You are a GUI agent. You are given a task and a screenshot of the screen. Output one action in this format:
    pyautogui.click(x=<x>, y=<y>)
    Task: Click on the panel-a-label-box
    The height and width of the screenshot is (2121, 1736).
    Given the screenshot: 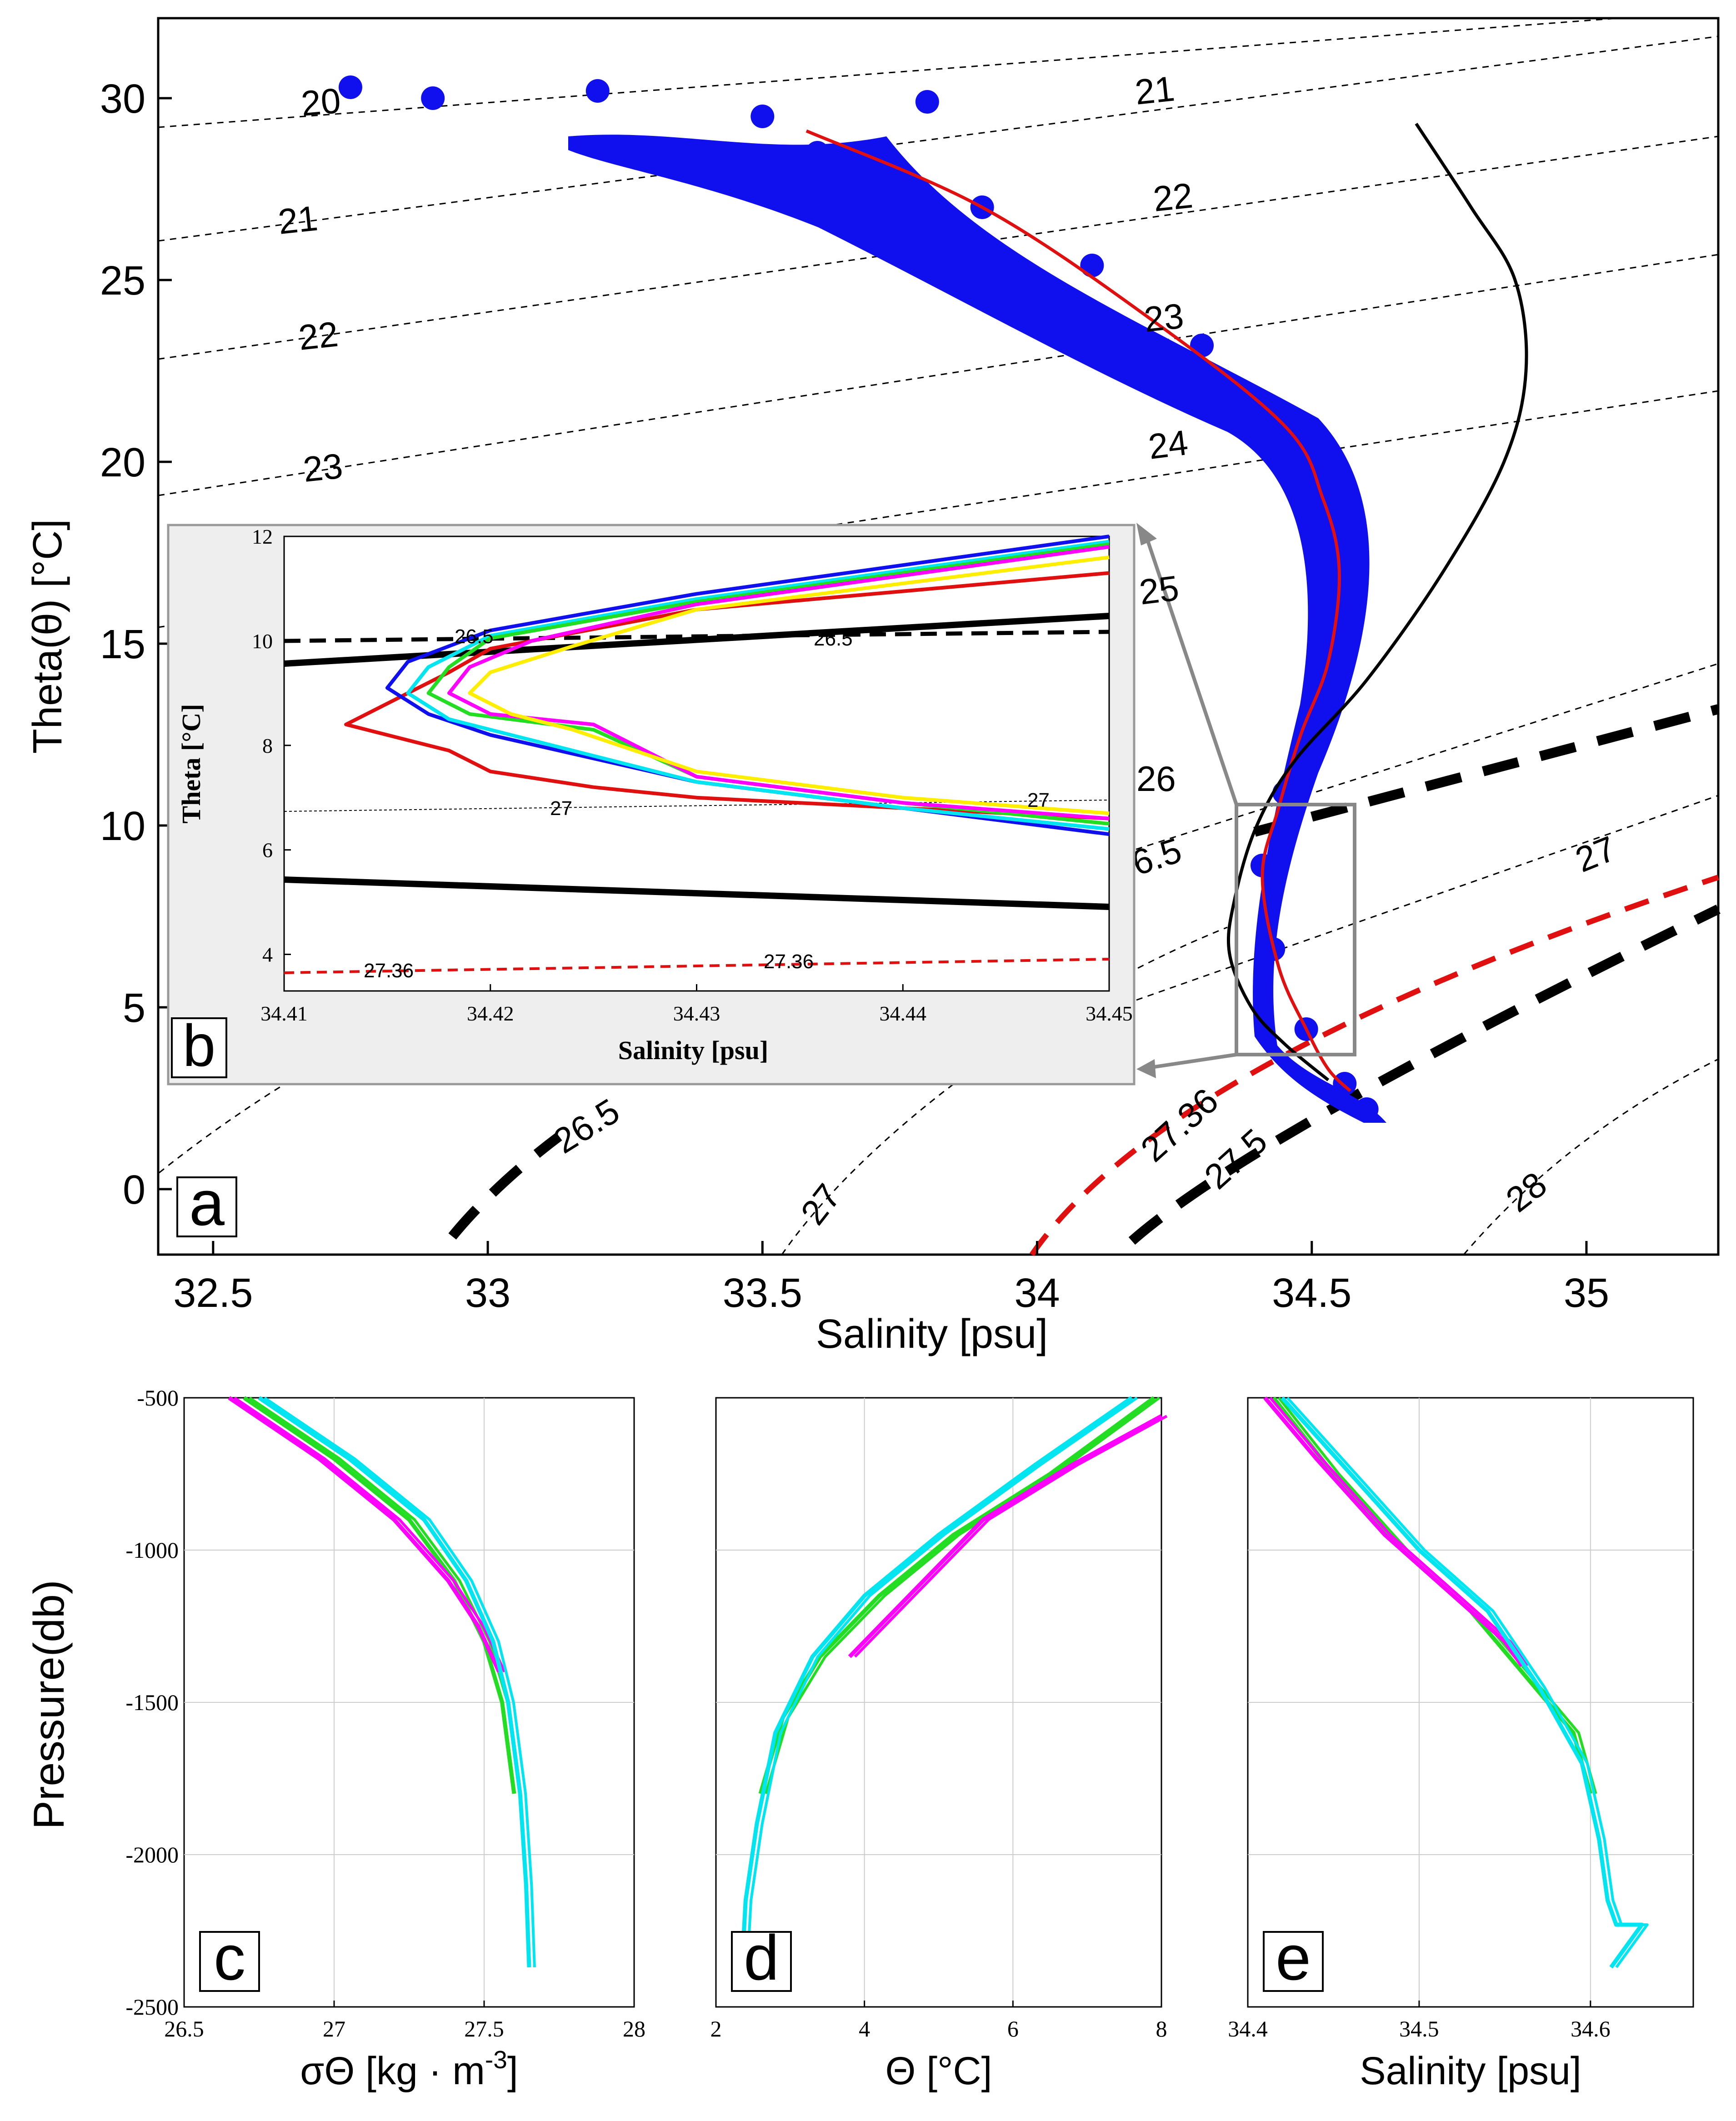 What is the action you would take?
    pyautogui.click(x=206, y=1206)
    